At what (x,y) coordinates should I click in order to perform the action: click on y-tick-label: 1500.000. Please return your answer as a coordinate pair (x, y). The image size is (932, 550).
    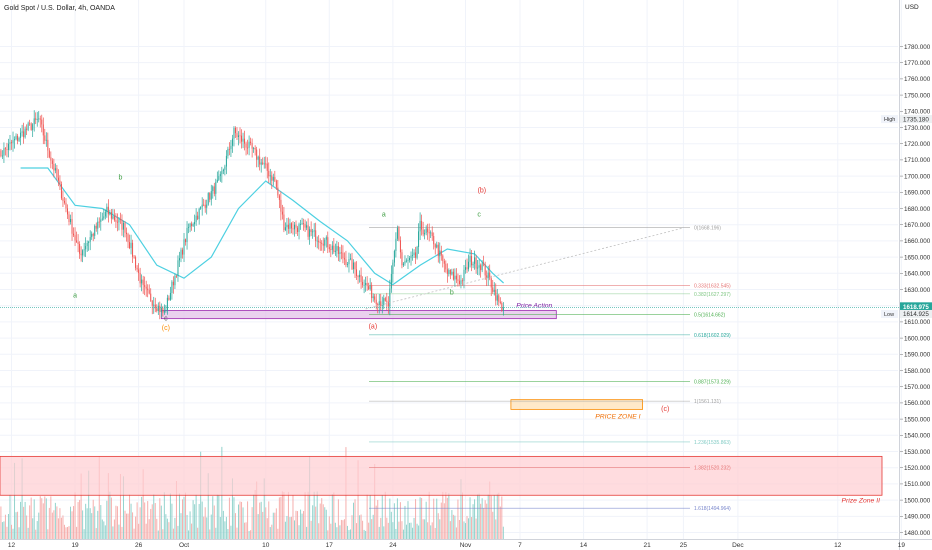
    Looking at the image, I should click on (917, 500).